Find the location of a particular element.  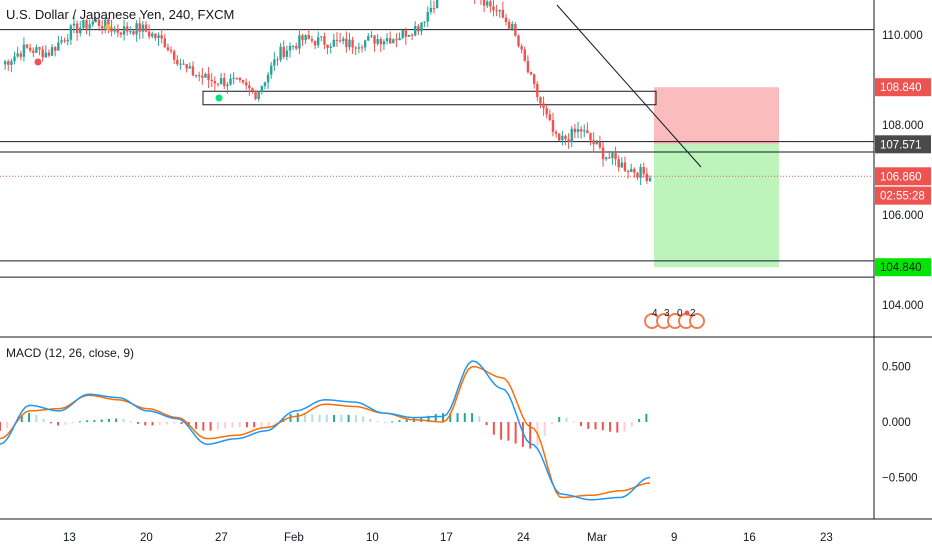

trend-line is located at coordinates (629, 86).